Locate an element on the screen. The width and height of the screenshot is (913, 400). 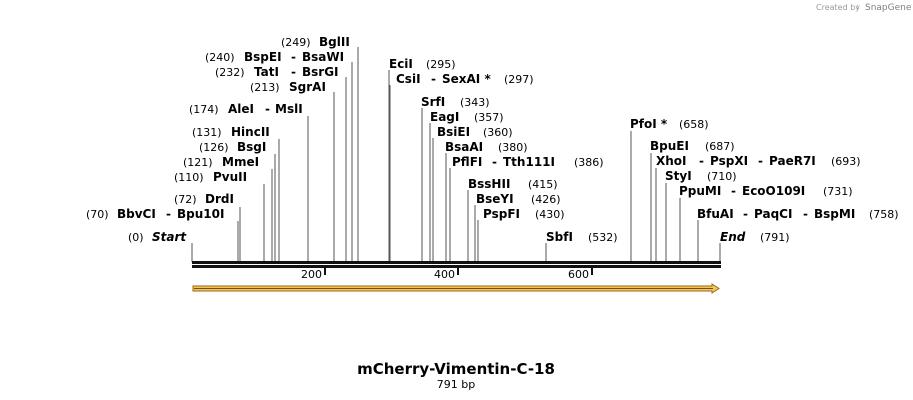
site-sgrAI: (213) SgrAI is located at coordinates (288, 85).